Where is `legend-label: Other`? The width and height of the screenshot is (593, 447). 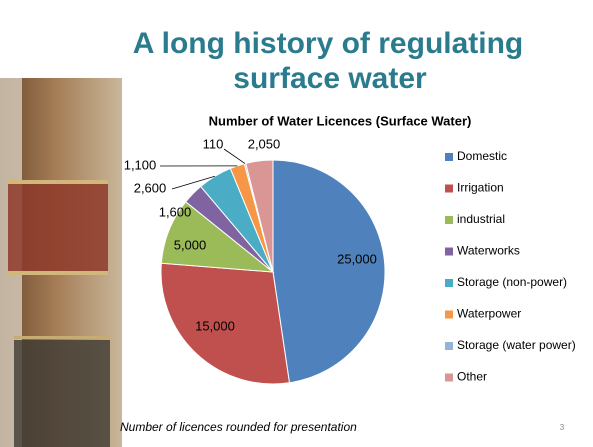
legend-label: Other is located at coordinates (472, 377).